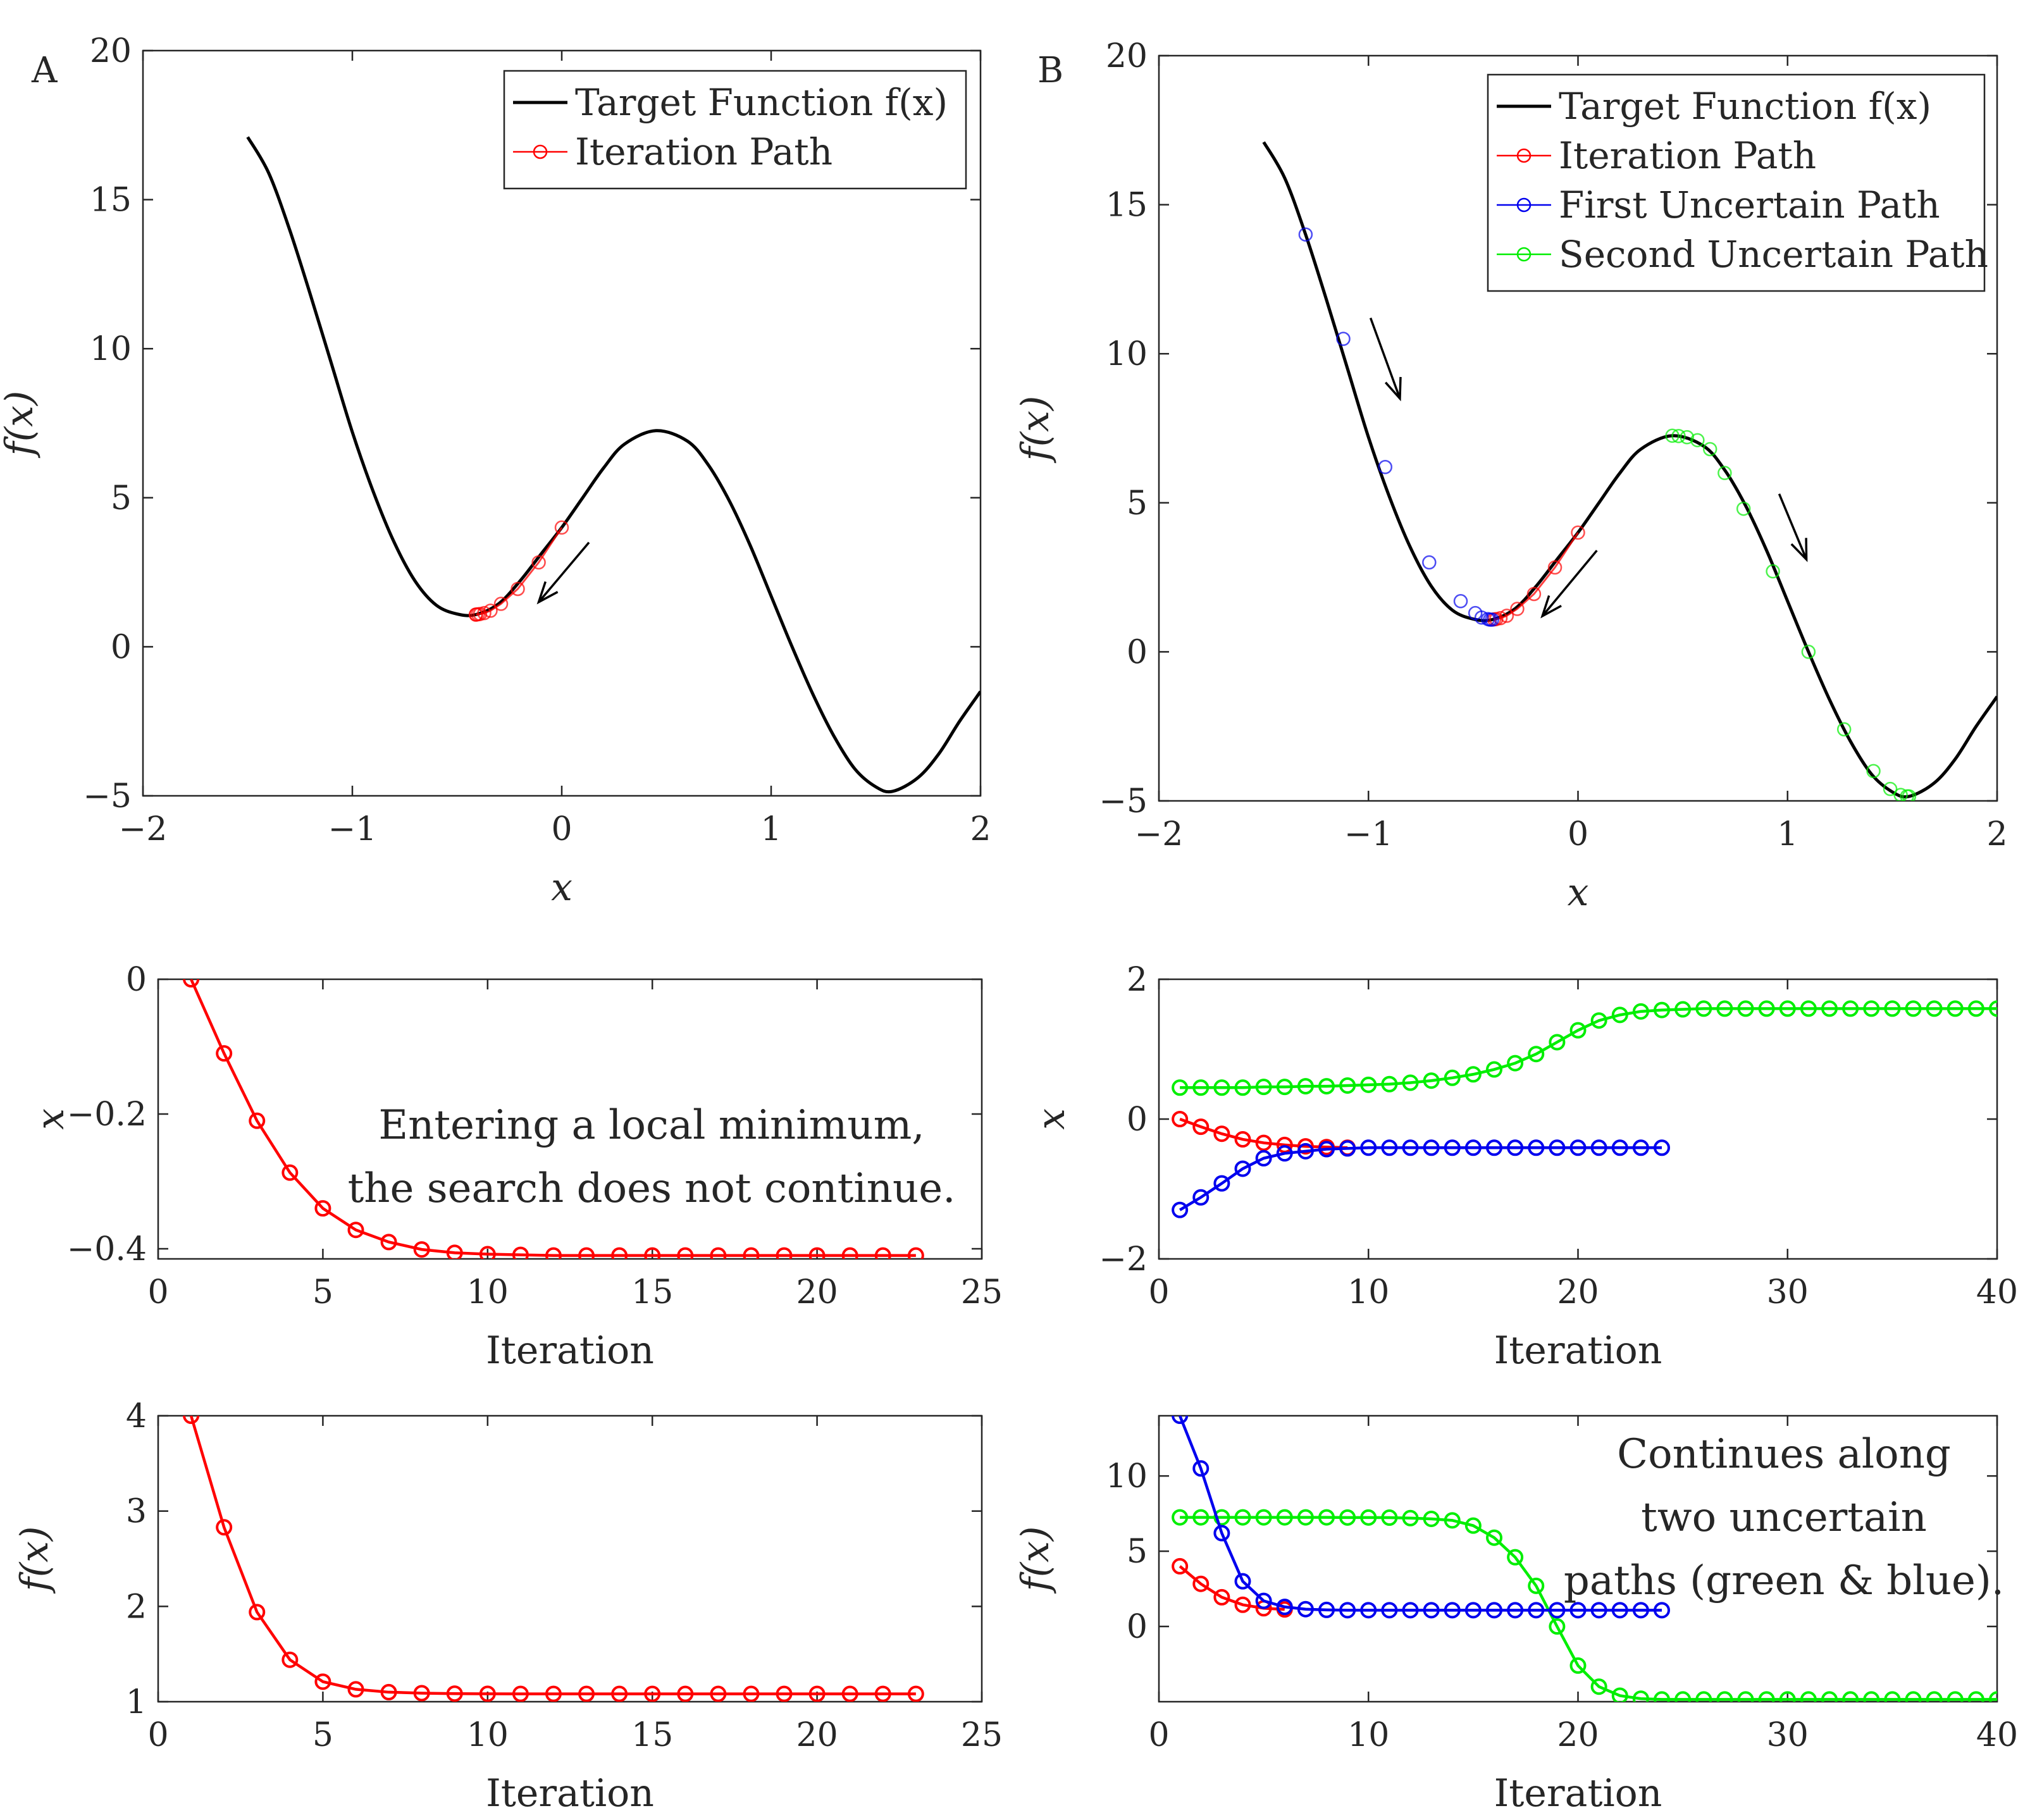  I want to click on x-tick-label: 10, so click(1368, 1292).